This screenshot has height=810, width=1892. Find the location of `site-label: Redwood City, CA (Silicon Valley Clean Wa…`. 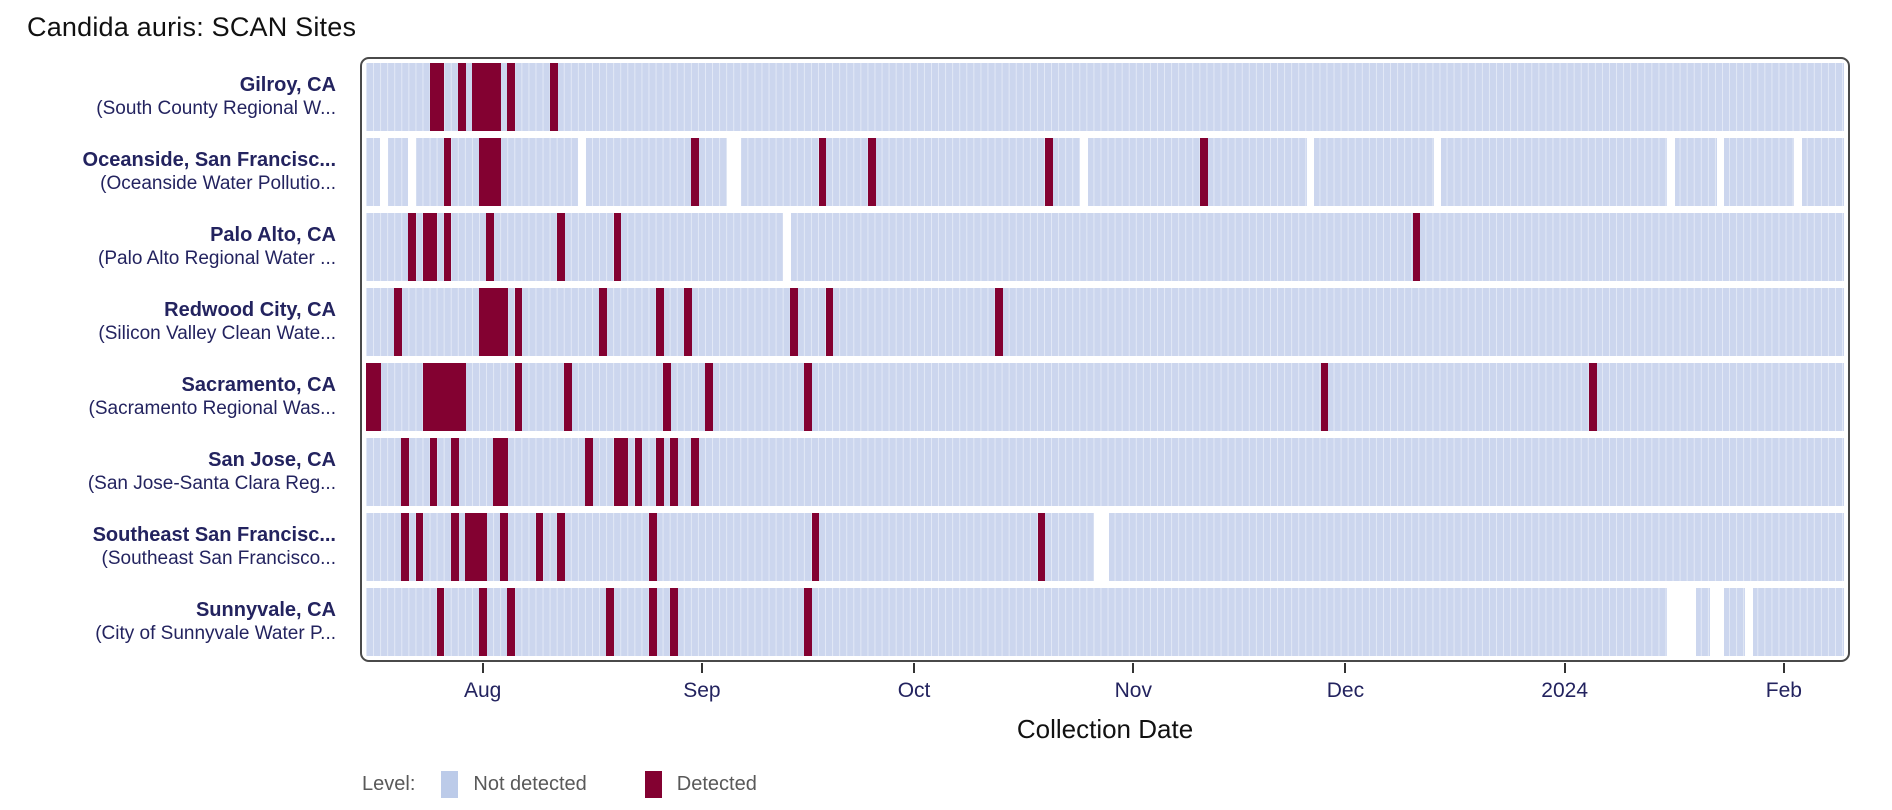

site-label: Redwood City, CA (Silicon Valley Clean Wa… is located at coordinates (174, 322).